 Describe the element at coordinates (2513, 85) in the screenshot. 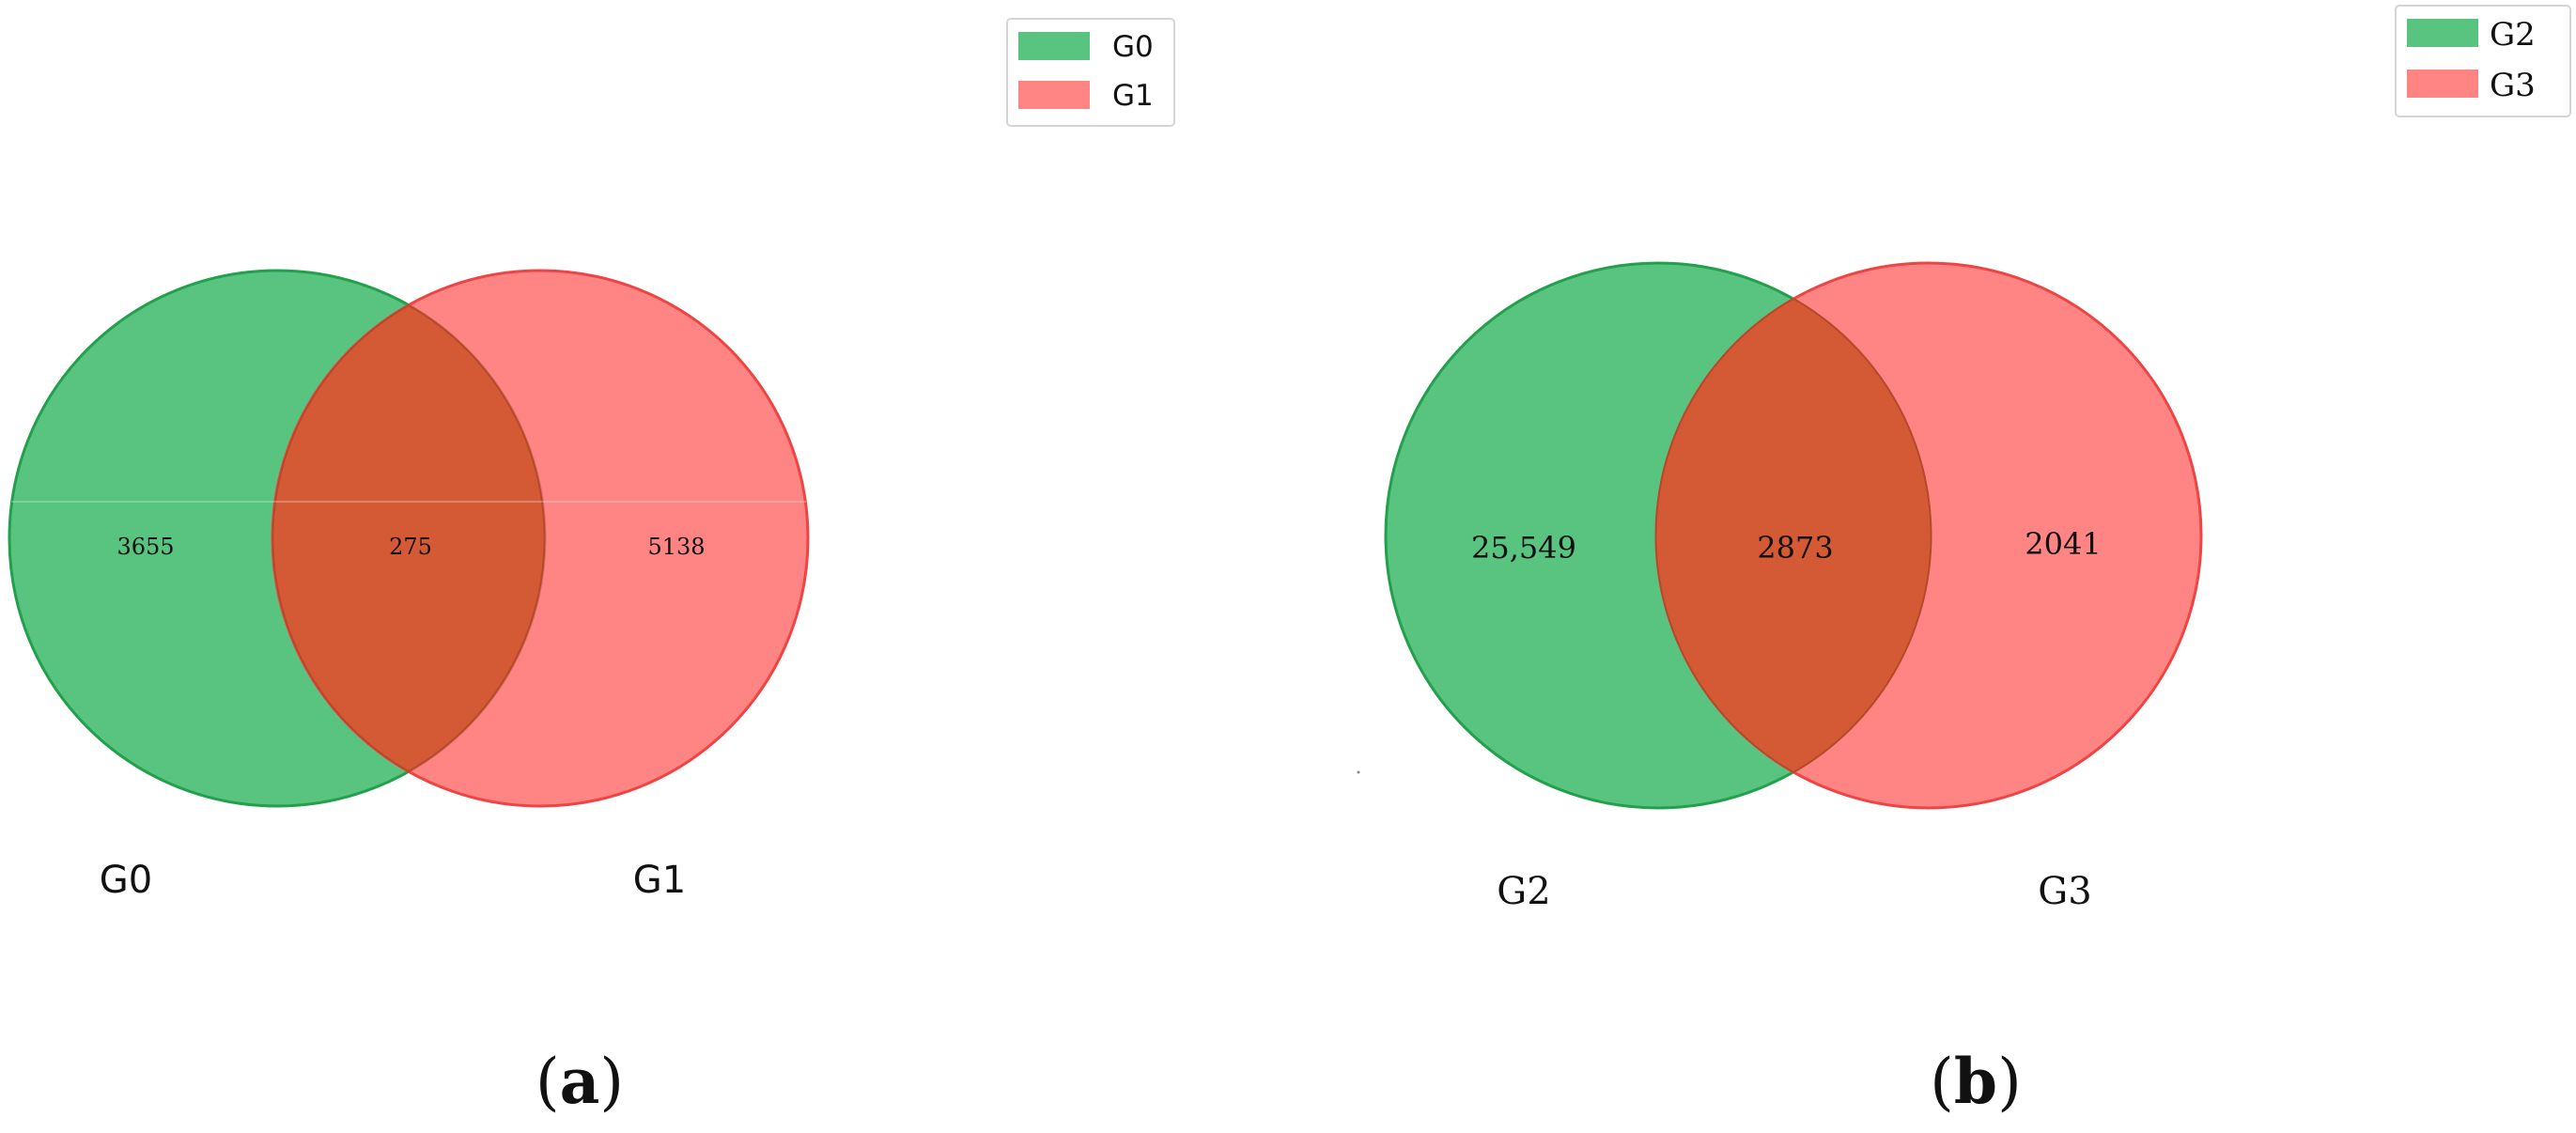

I see `legend-b-label-2: G3` at that location.